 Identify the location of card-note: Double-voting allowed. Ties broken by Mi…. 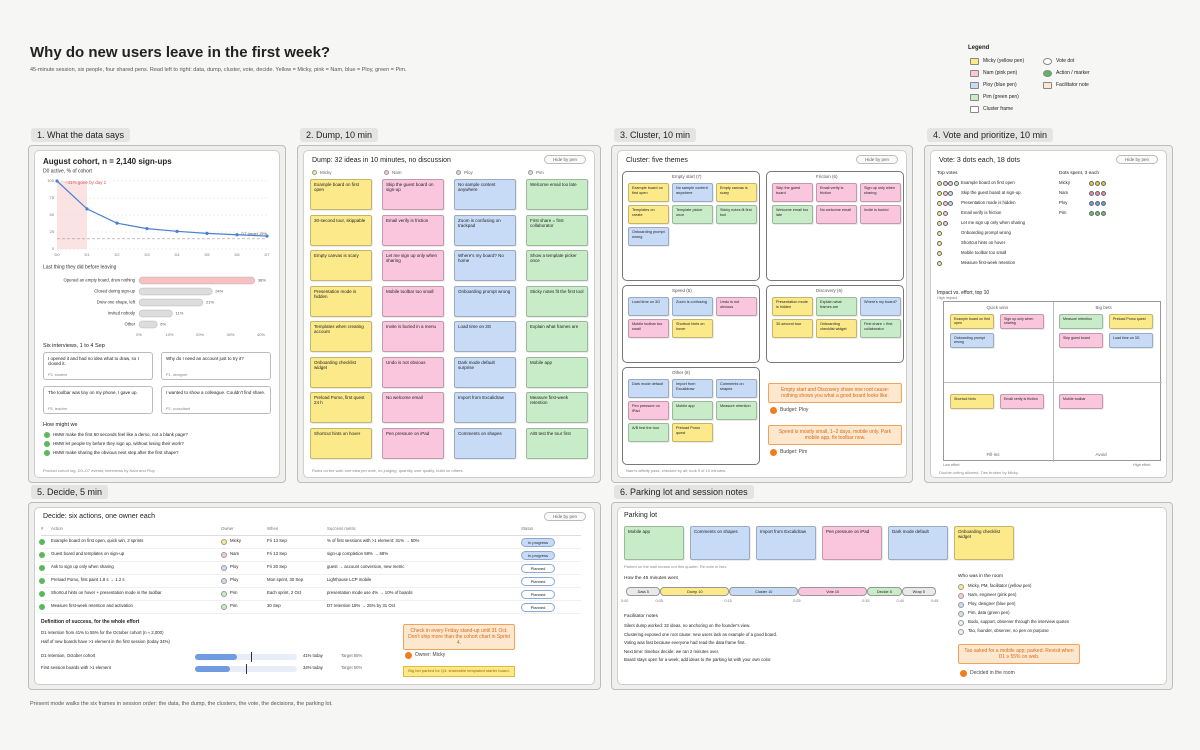
(979, 472).